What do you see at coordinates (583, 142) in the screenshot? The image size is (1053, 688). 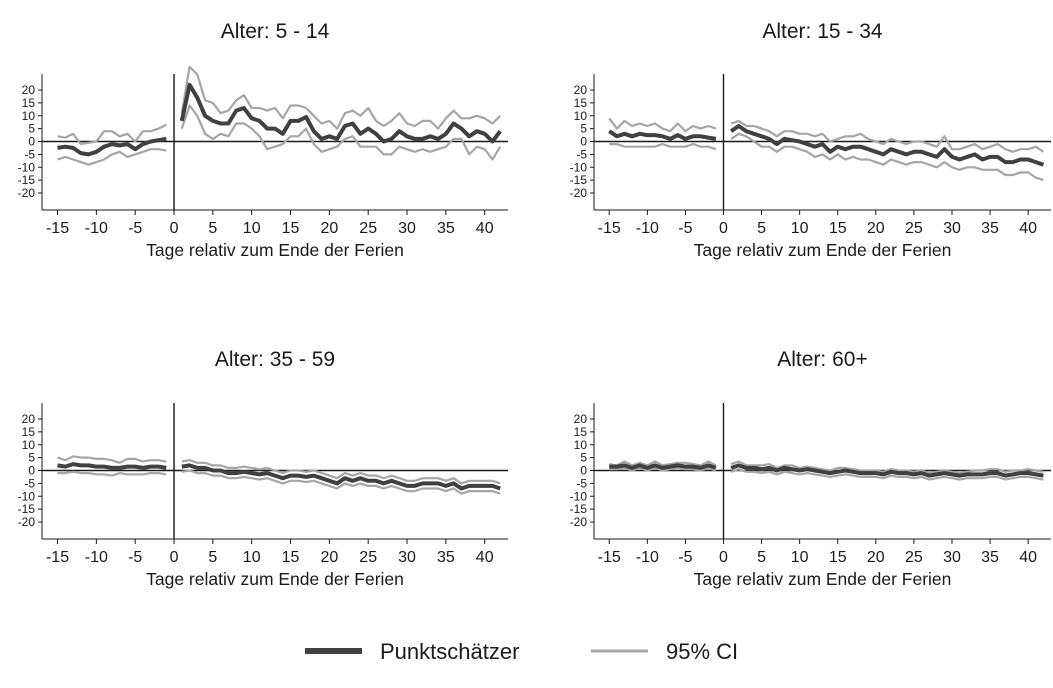 I see `y-tick-label: 0` at bounding box center [583, 142].